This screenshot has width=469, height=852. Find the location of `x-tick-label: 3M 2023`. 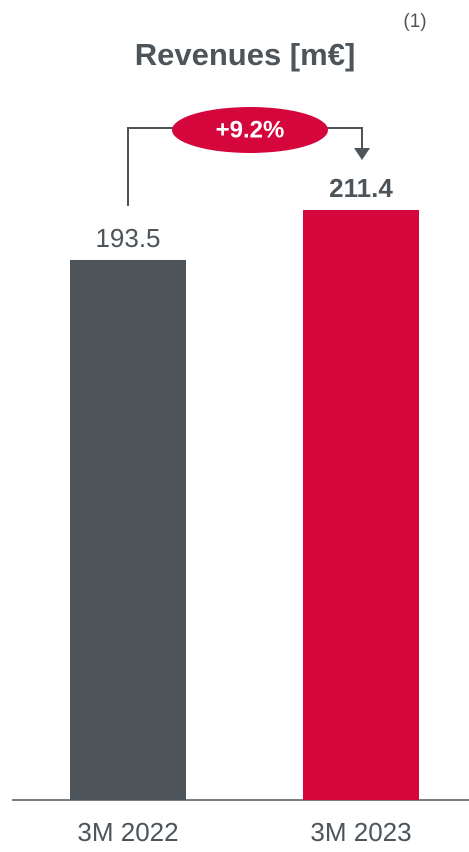

x-tick-label: 3M 2023 is located at coordinates (360, 832).